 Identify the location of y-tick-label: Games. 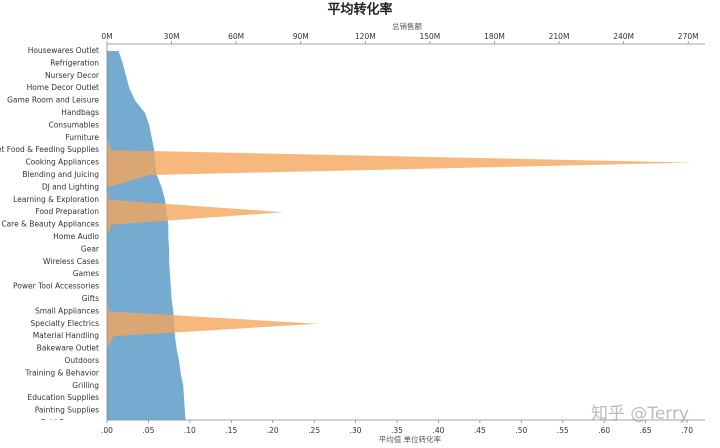
(86, 273).